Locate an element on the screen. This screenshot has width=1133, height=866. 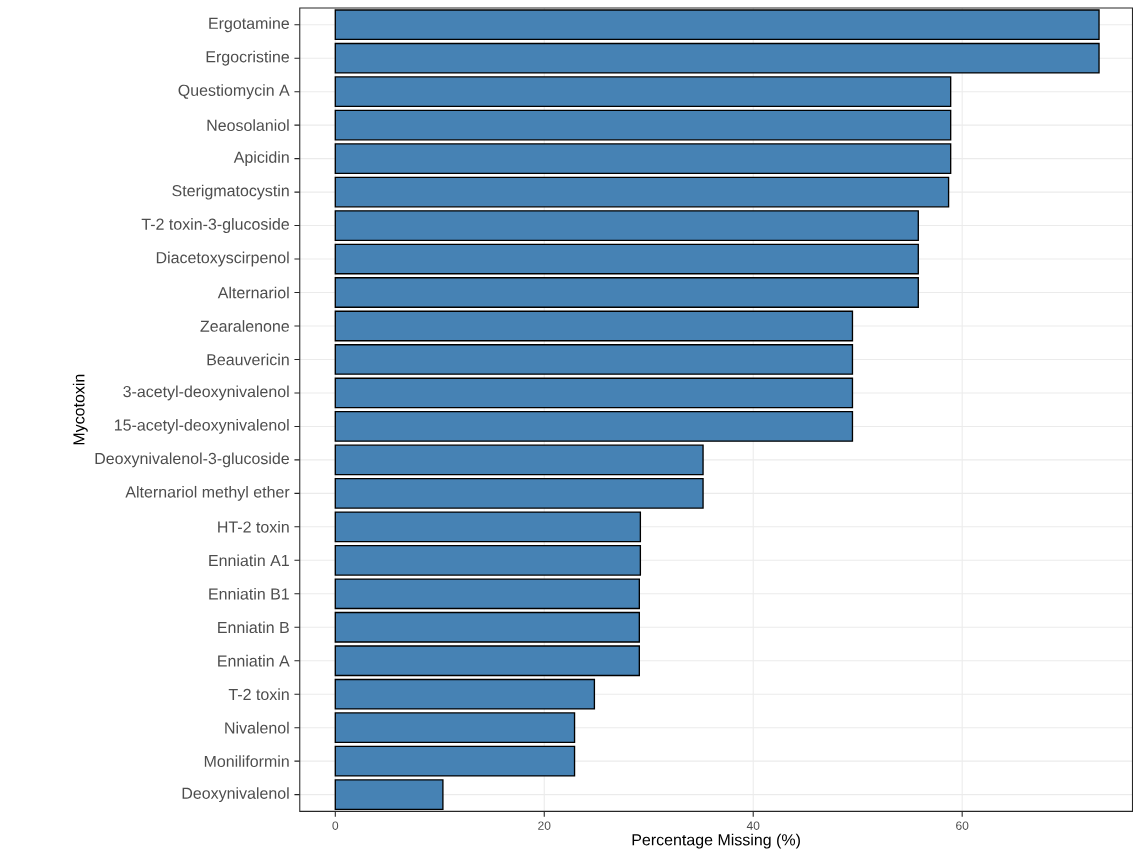
y-tick-label: Moniliformin is located at coordinates (246, 761).